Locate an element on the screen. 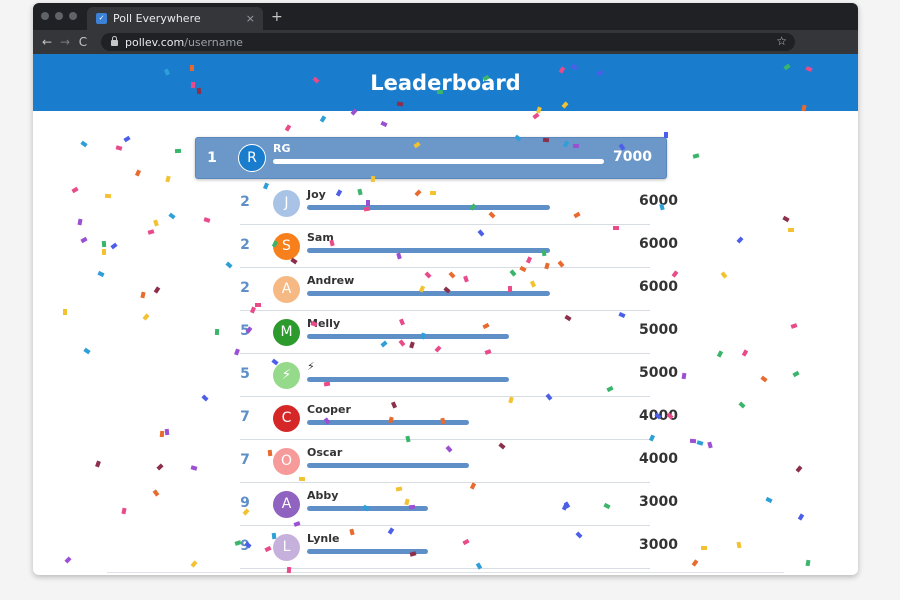  participant-name: Sam is located at coordinates (320, 237).